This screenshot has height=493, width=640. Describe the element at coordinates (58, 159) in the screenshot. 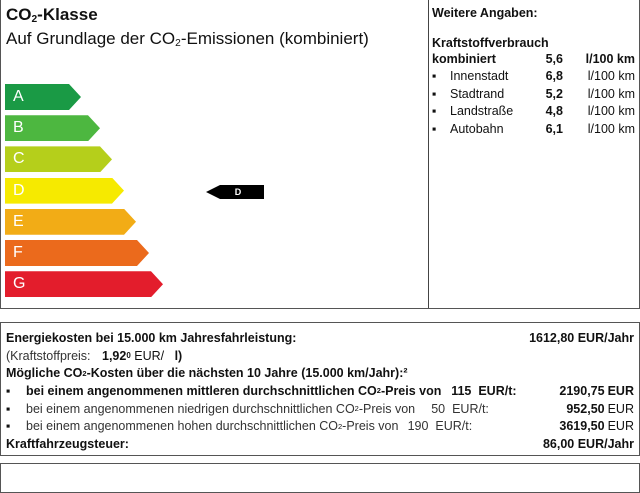

I see `class-bar-c: C` at that location.